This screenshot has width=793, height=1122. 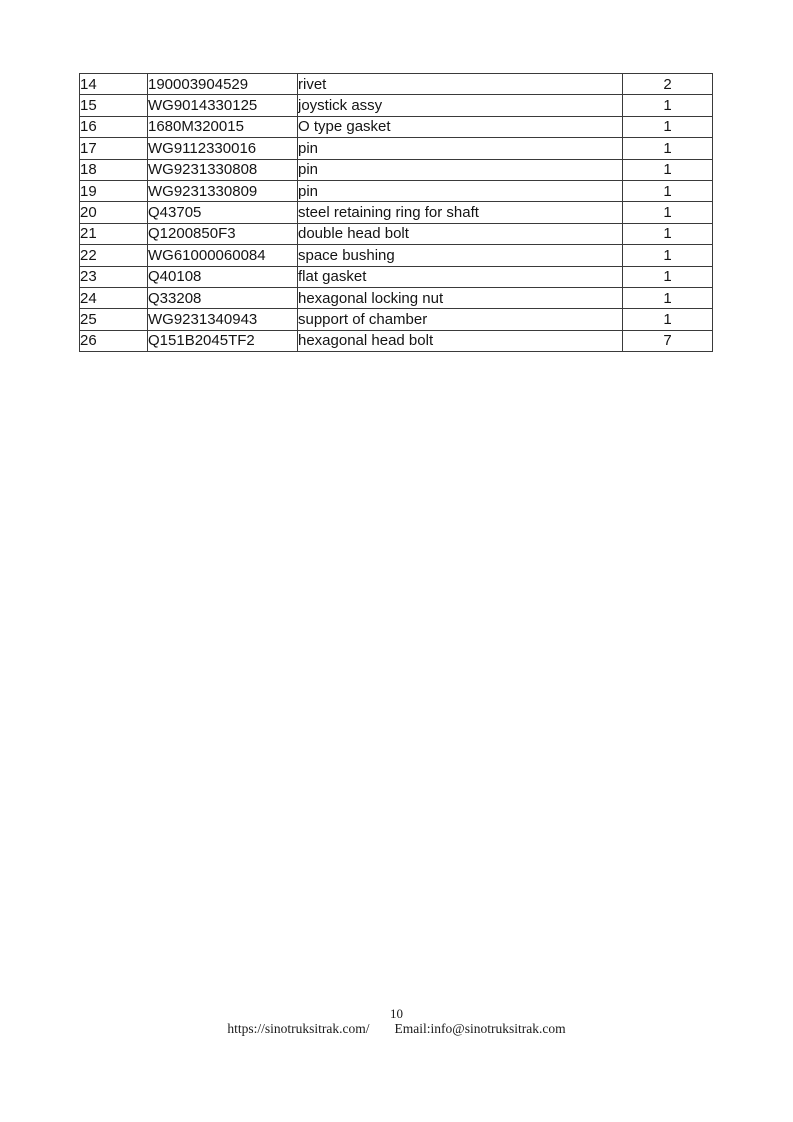 What do you see at coordinates (113, 127) in the screenshot?
I see `cell-item-number: 16` at bounding box center [113, 127].